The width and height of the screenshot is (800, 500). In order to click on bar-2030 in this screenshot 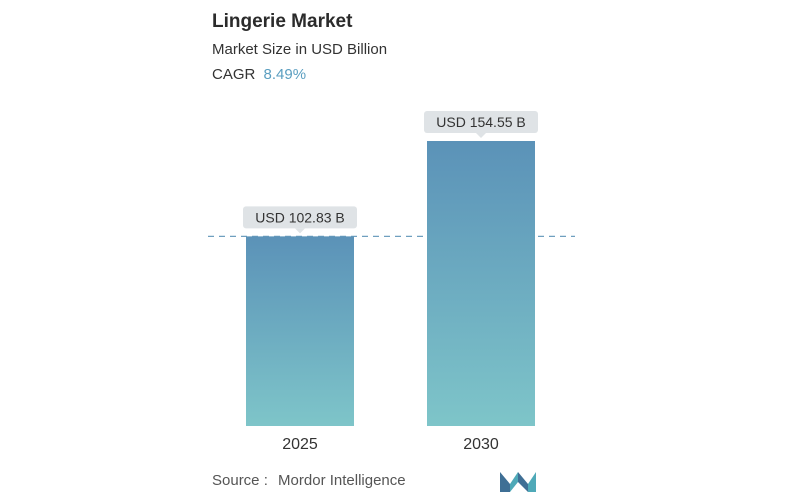, I will do `click(481, 283)`.